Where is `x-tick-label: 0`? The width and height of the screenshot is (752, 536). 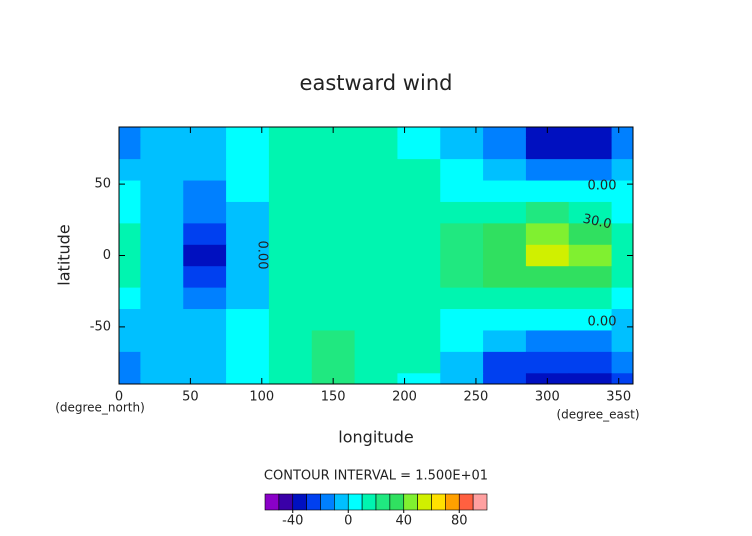
x-tick-label: 0 is located at coordinates (119, 397).